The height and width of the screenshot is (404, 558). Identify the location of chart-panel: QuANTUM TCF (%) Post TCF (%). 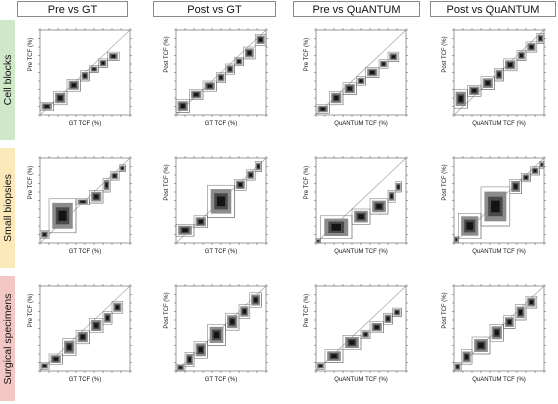
(494, 333).